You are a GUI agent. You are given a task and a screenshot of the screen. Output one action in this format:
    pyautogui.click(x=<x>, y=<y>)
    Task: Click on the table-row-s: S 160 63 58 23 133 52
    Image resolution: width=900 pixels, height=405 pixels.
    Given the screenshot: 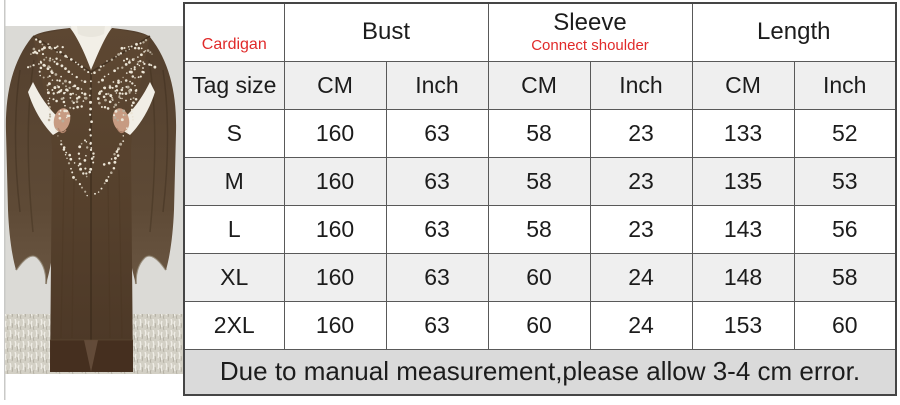 What is the action you would take?
    pyautogui.click(x=540, y=133)
    